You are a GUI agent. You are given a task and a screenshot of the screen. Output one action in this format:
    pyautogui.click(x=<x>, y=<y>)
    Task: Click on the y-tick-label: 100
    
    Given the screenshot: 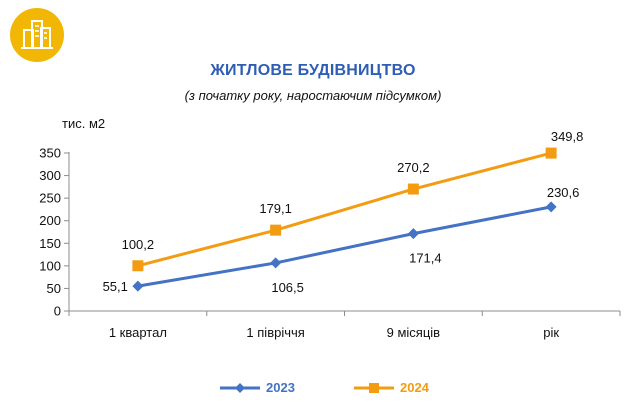 What is the action you would take?
    pyautogui.click(x=50, y=265)
    